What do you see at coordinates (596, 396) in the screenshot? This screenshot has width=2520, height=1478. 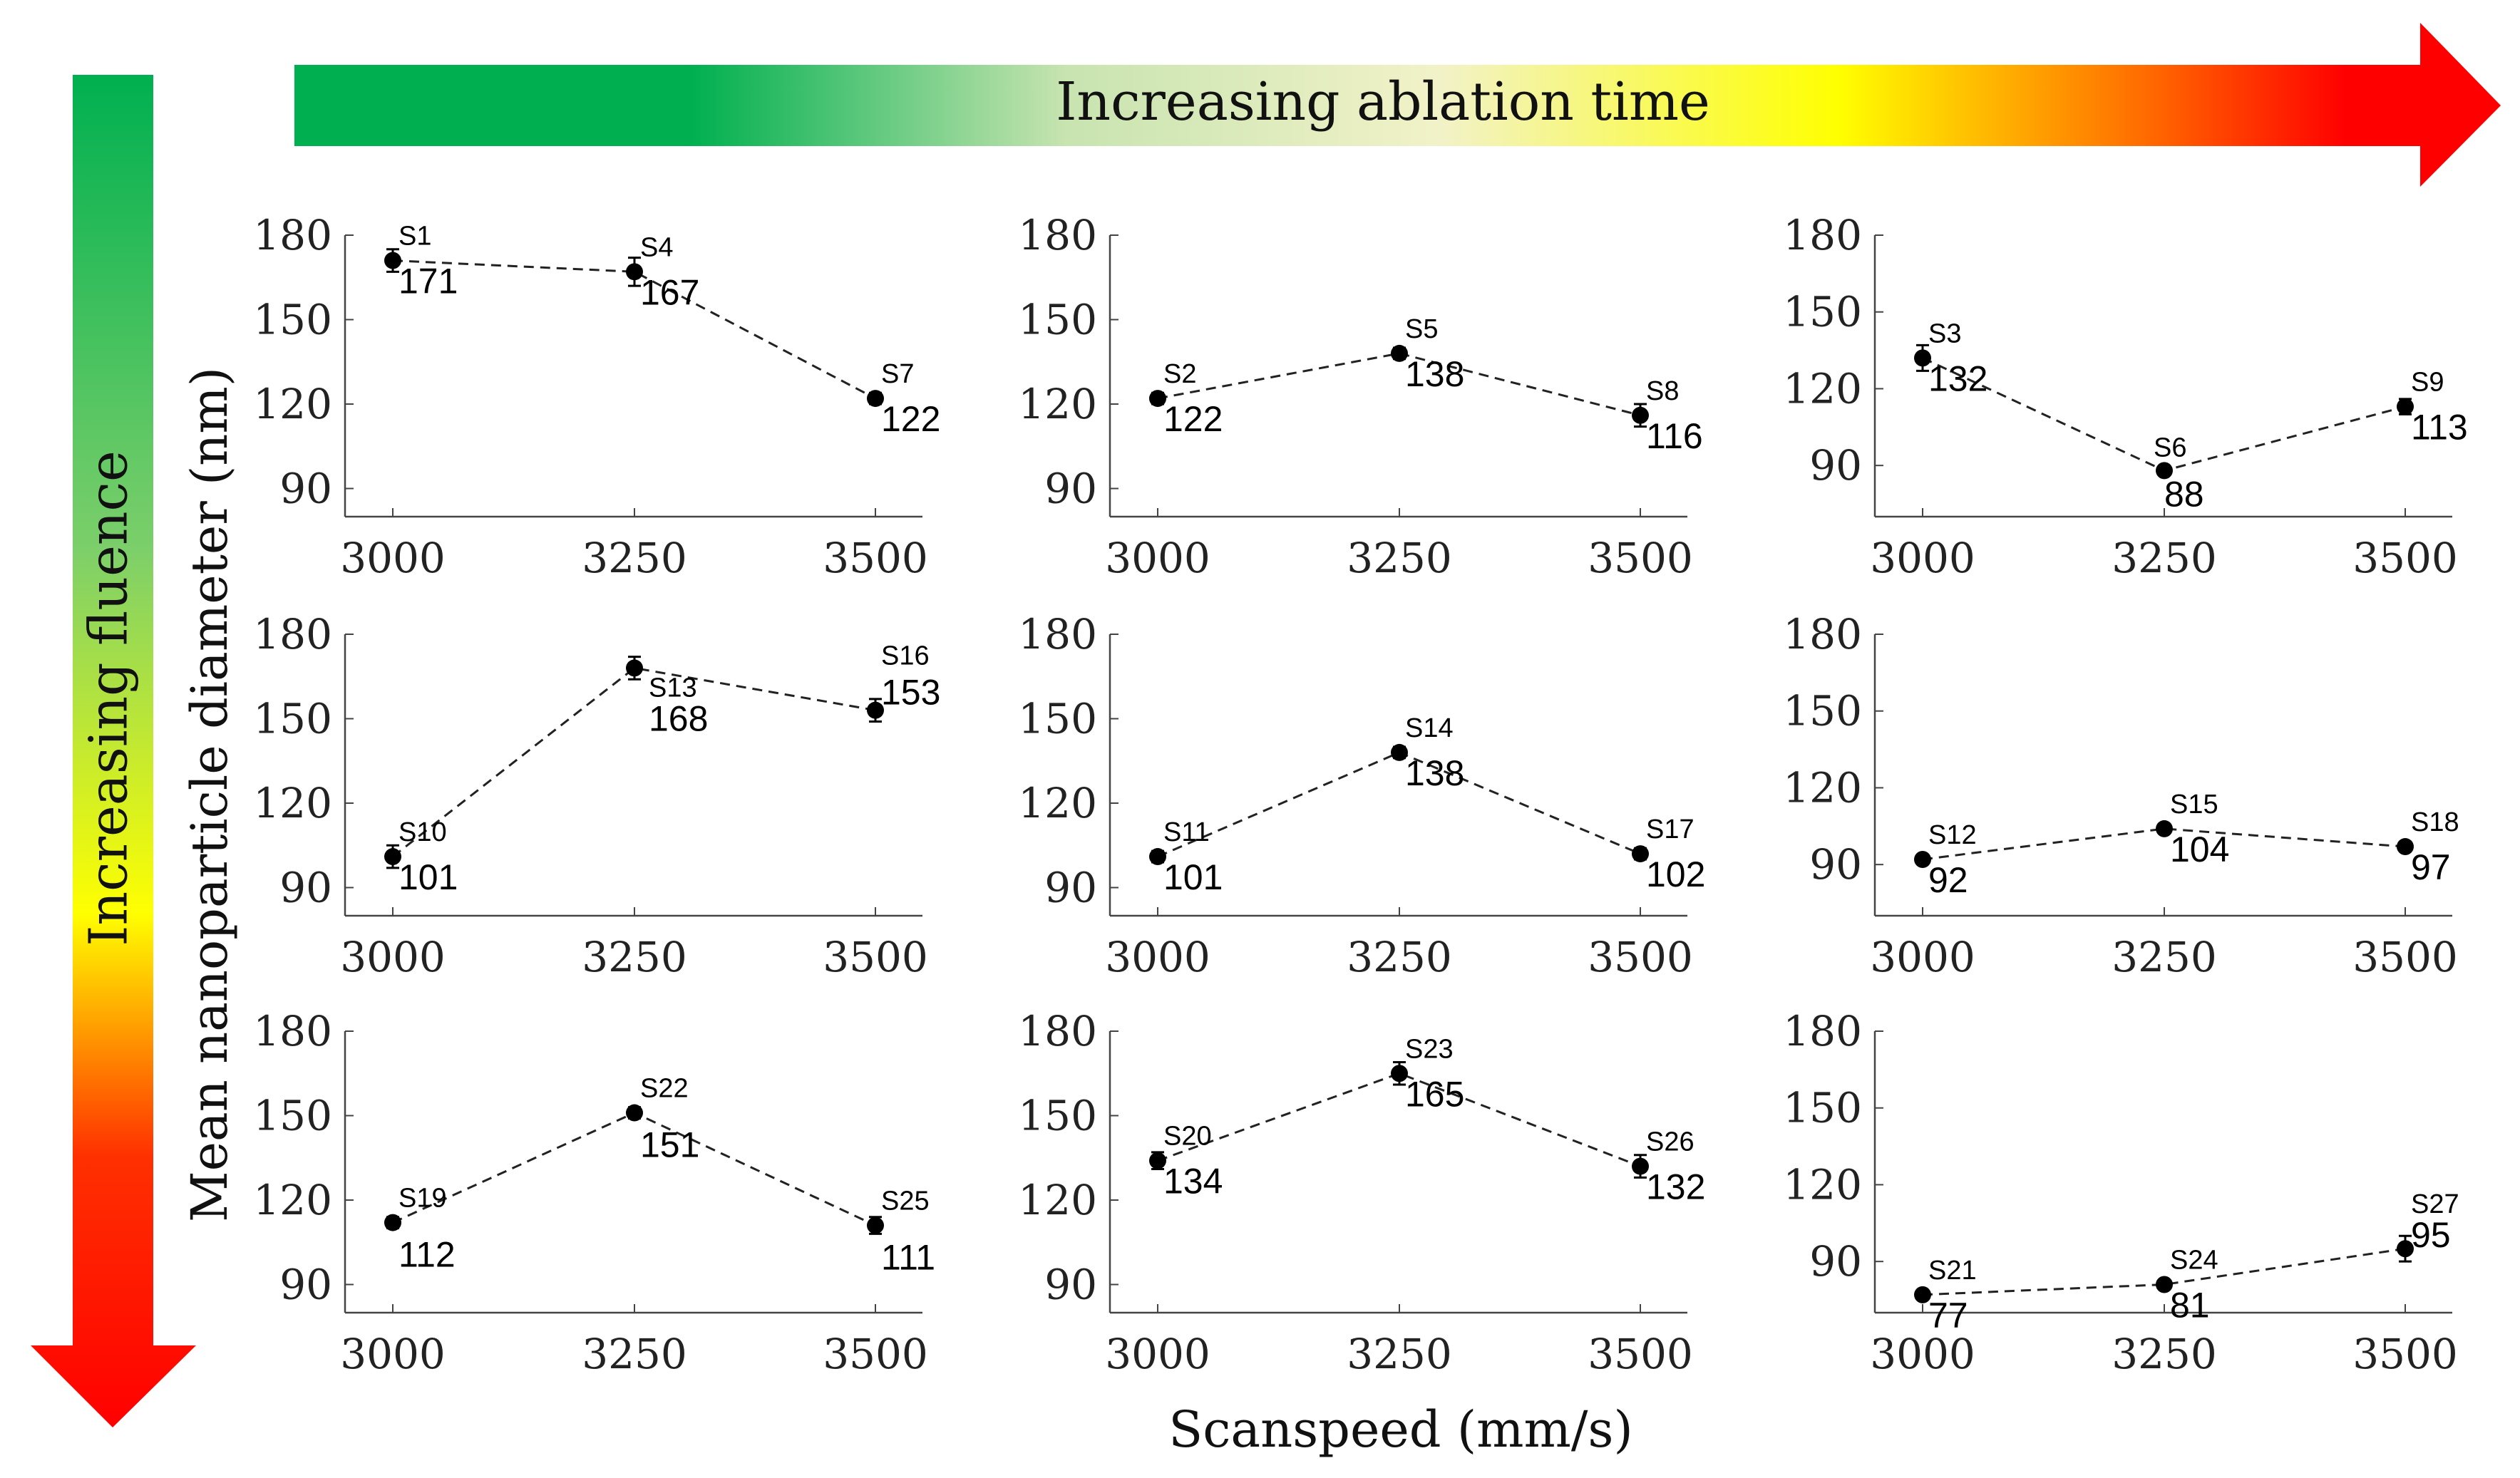 I see `panel-1: 90 120 150 180 3000 3250 3500 171 S1 167 S4 122 S7` at bounding box center [596, 396].